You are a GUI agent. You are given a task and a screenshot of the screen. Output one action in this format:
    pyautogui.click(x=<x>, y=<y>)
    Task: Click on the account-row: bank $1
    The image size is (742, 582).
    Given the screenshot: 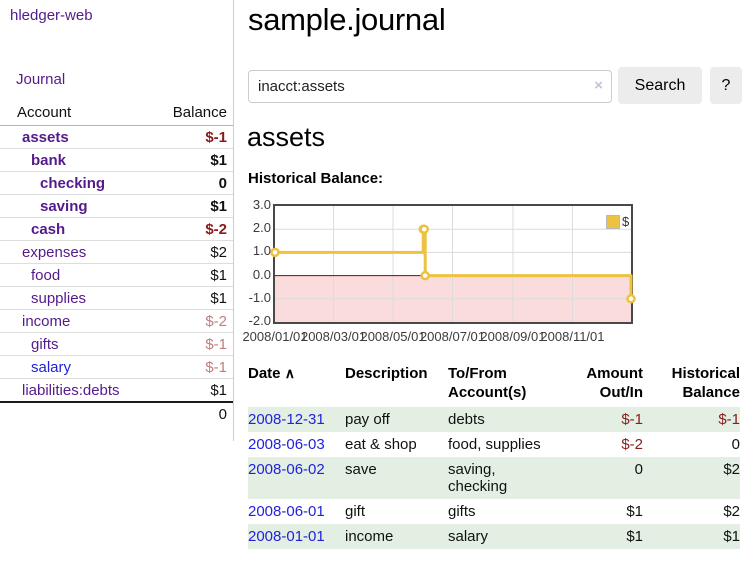 What is the action you would take?
    pyautogui.click(x=116, y=160)
    